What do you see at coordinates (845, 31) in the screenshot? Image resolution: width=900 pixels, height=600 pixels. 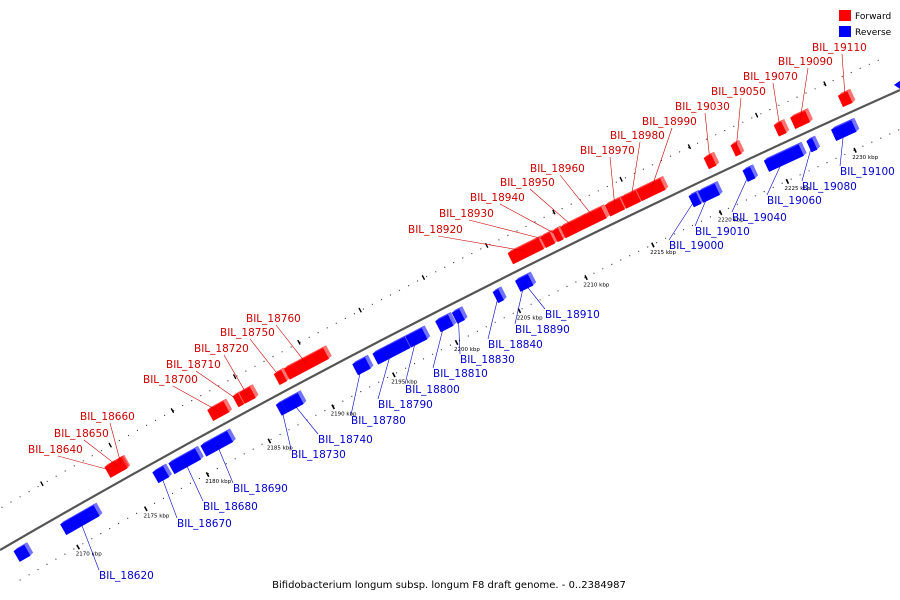 I see `legend-reverse-swatch` at bounding box center [845, 31].